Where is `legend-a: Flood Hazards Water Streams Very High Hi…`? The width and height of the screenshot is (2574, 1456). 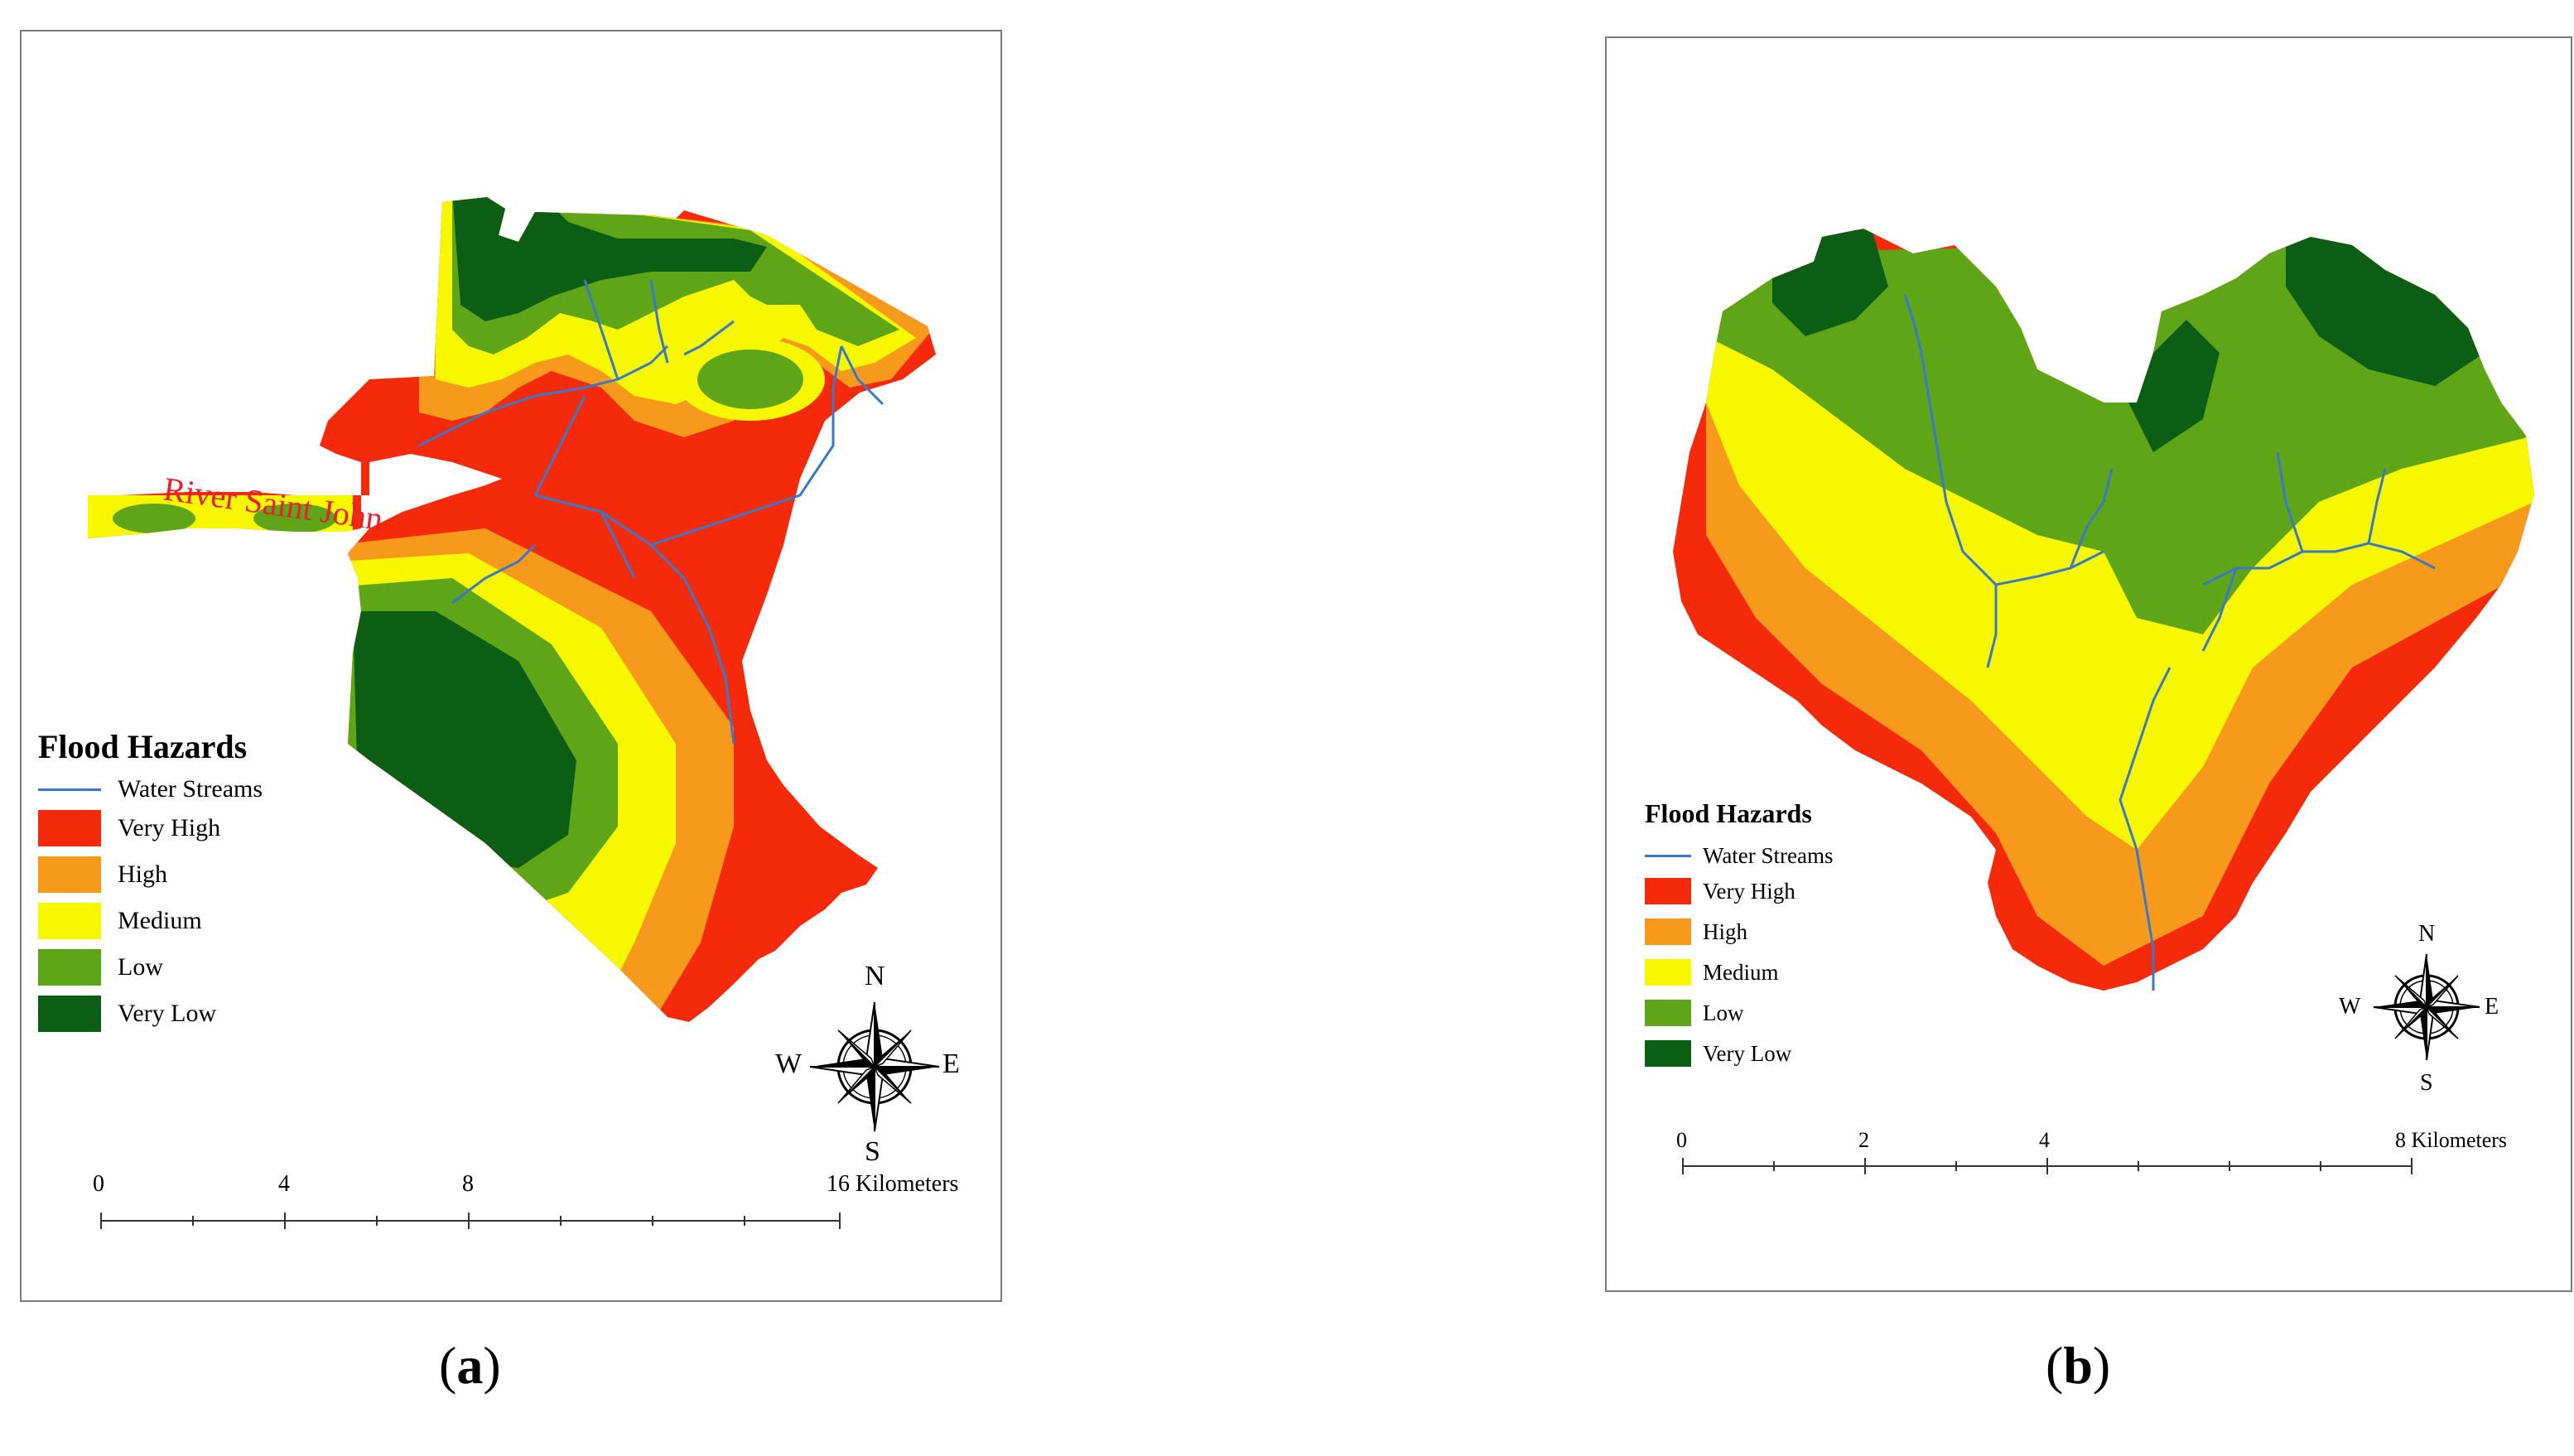 legend-a: Flood Hazards Water Streams Very High Hi… is located at coordinates (203, 901).